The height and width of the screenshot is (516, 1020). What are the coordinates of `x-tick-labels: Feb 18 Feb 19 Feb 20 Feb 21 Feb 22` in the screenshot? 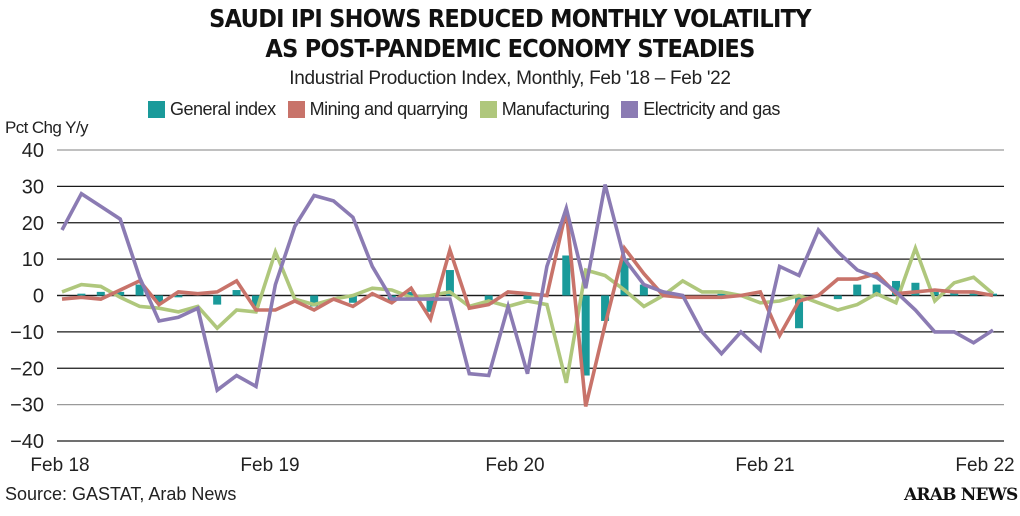 It's located at (522, 465).